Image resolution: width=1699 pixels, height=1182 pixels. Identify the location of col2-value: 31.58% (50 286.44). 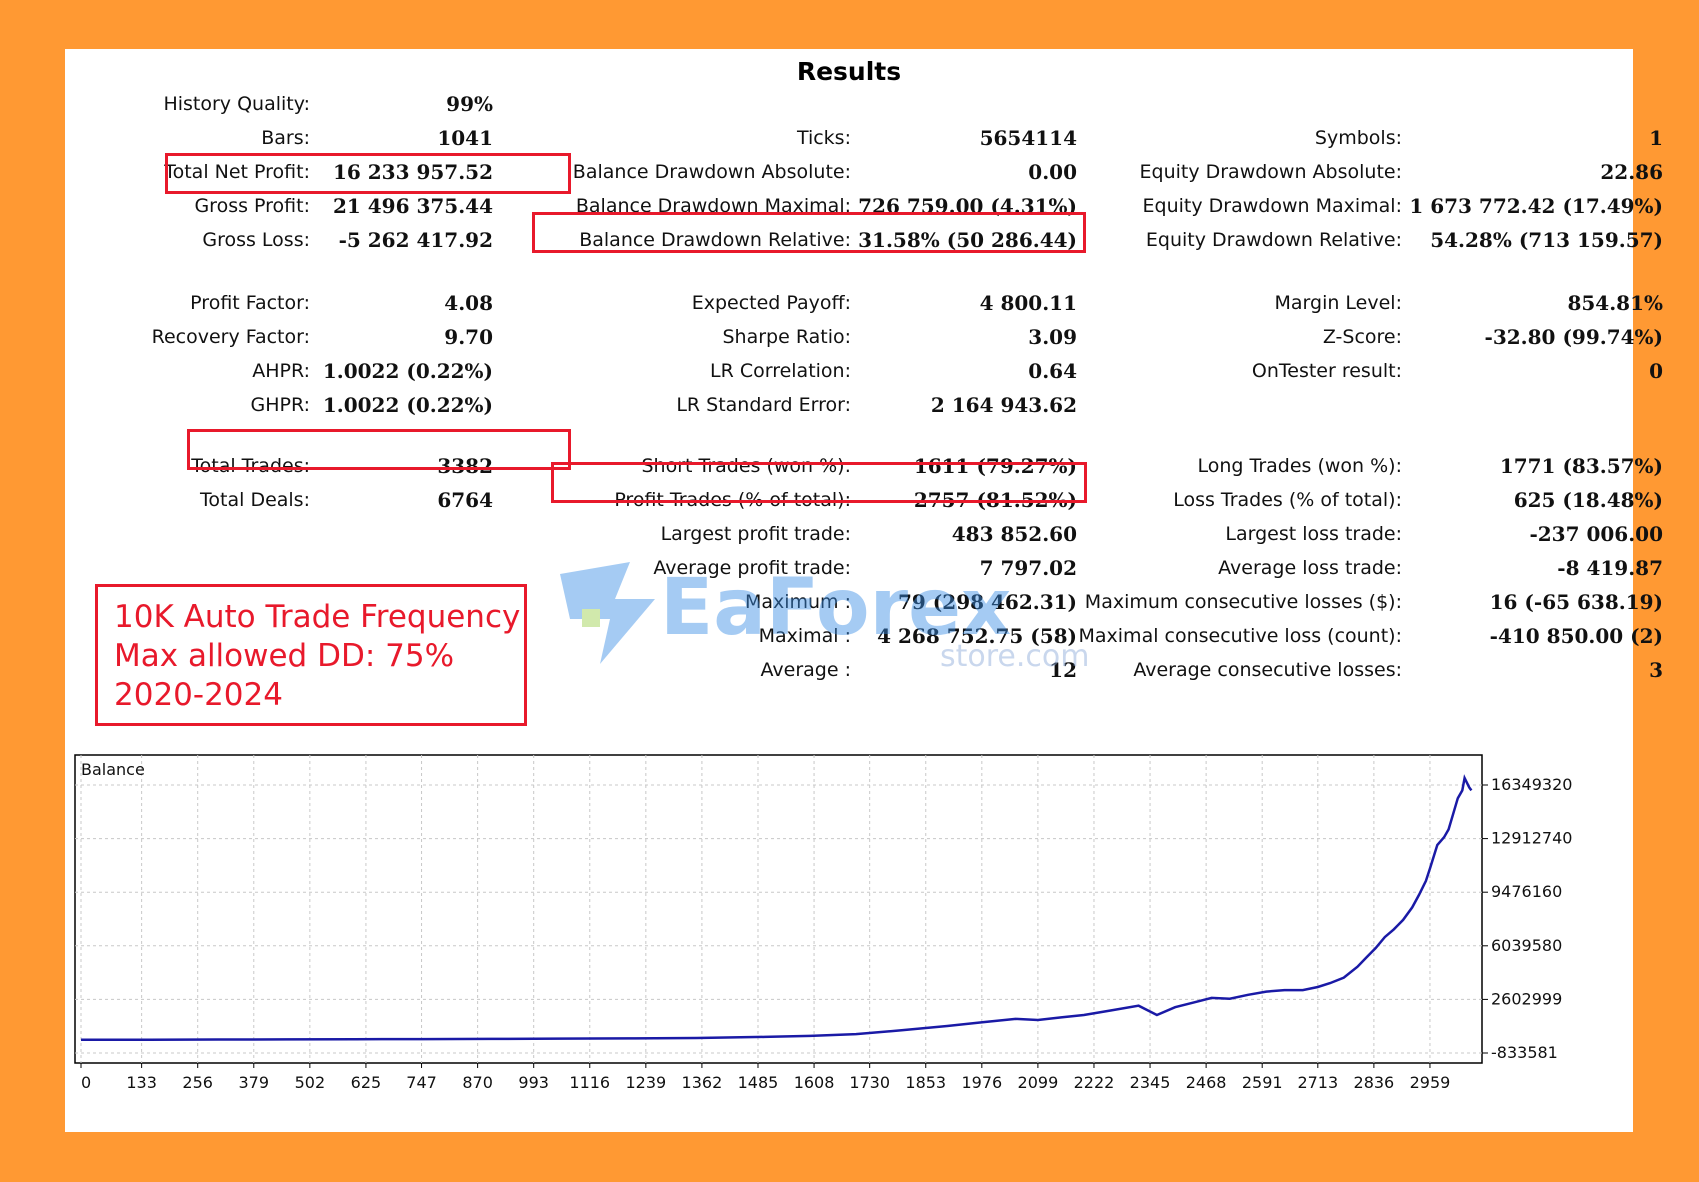
(967, 240).